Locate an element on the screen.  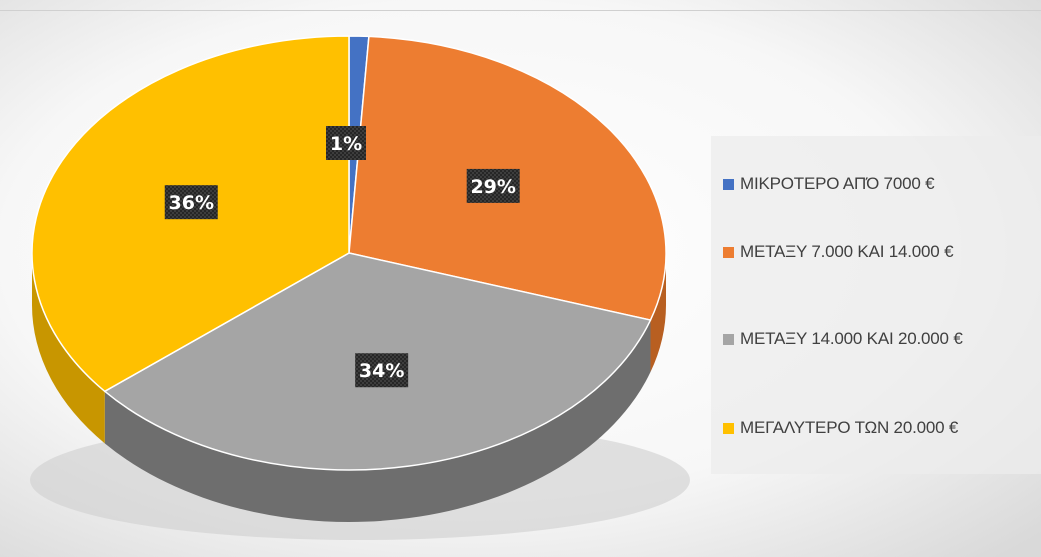
slice-3-data-label-box is located at coordinates (382, 370).